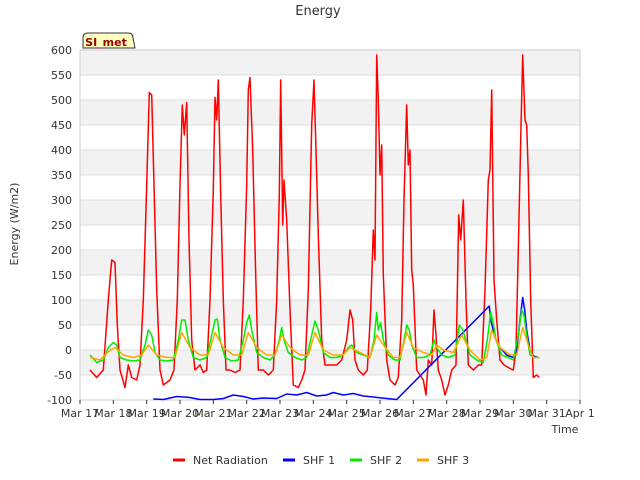 The width and height of the screenshot is (640, 480). Describe the element at coordinates (413, 413) in the screenshot. I see `x-tick-label: Mar 27` at that location.